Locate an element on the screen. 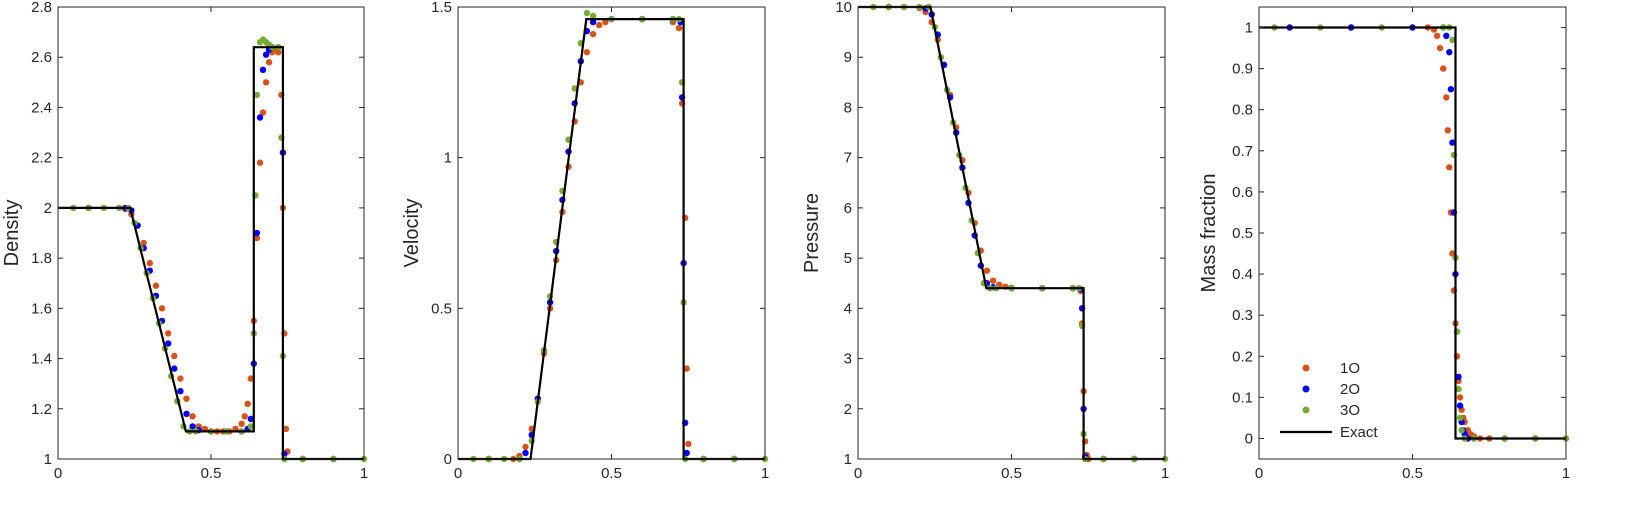 The width and height of the screenshot is (1635, 506). density-ytick-label: 2 is located at coordinates (48, 208).